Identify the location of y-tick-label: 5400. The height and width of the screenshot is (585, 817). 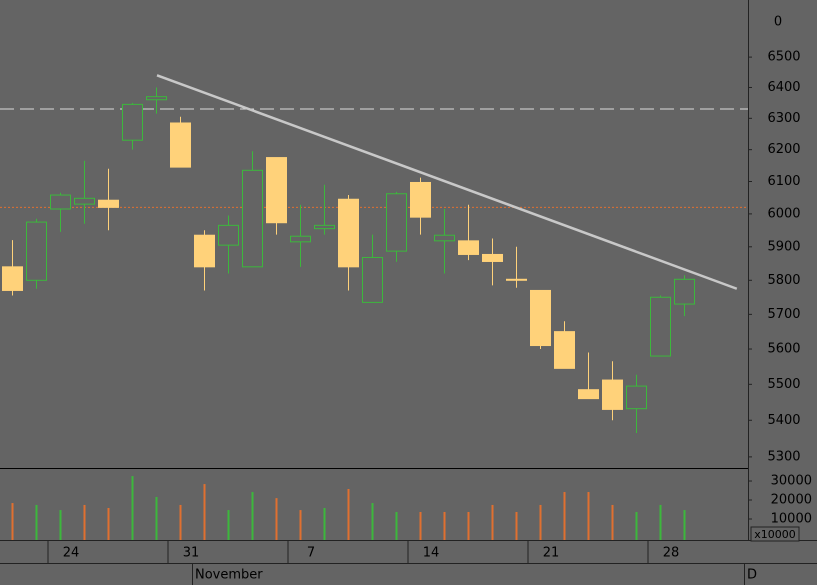
(783, 420).